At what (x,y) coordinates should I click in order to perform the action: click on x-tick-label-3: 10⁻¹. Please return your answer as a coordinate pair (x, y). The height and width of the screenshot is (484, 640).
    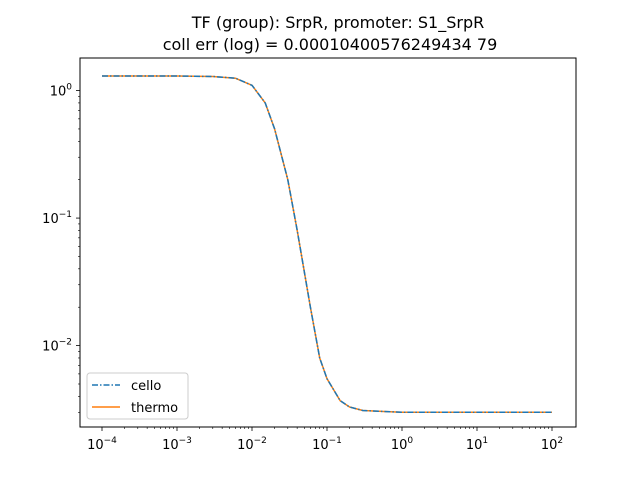
    Looking at the image, I should click on (327, 444).